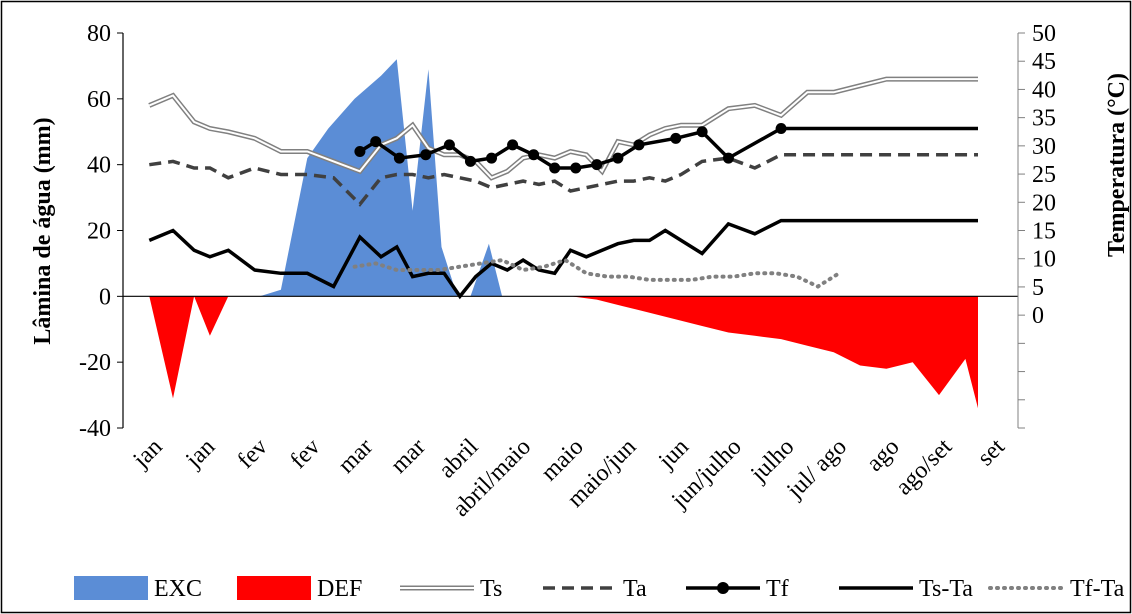 The height and width of the screenshot is (614, 1132). I want to click on area-def, so click(564, 352).